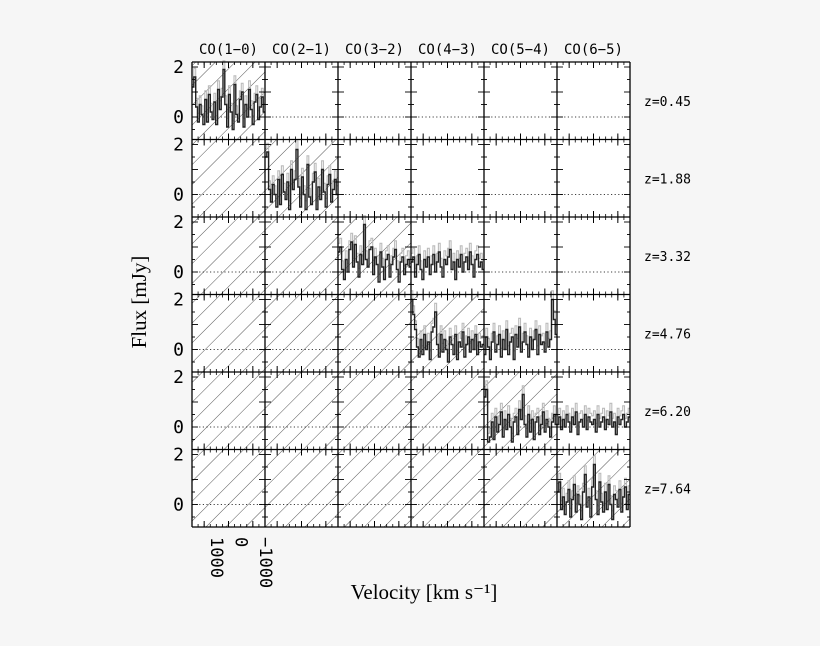 Image resolution: width=820 pixels, height=646 pixels. I want to click on row-redshift-label: z=6.20, so click(667, 412).